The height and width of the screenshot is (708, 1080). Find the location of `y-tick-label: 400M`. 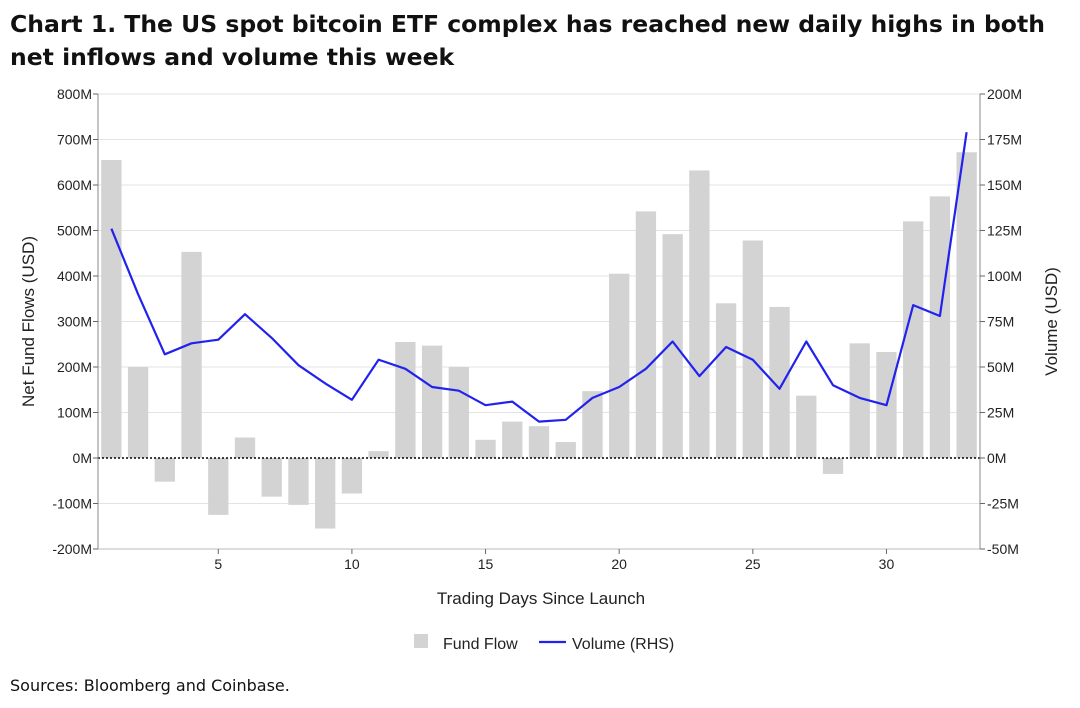

y-tick-label: 400M is located at coordinates (74, 276).